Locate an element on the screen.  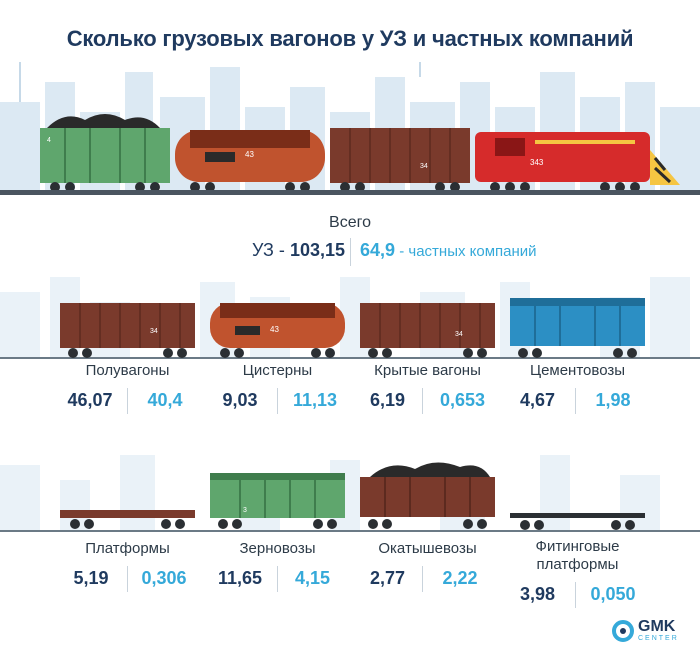
category-label-pellet: Окатышевозы is located at coordinates (427, 548).